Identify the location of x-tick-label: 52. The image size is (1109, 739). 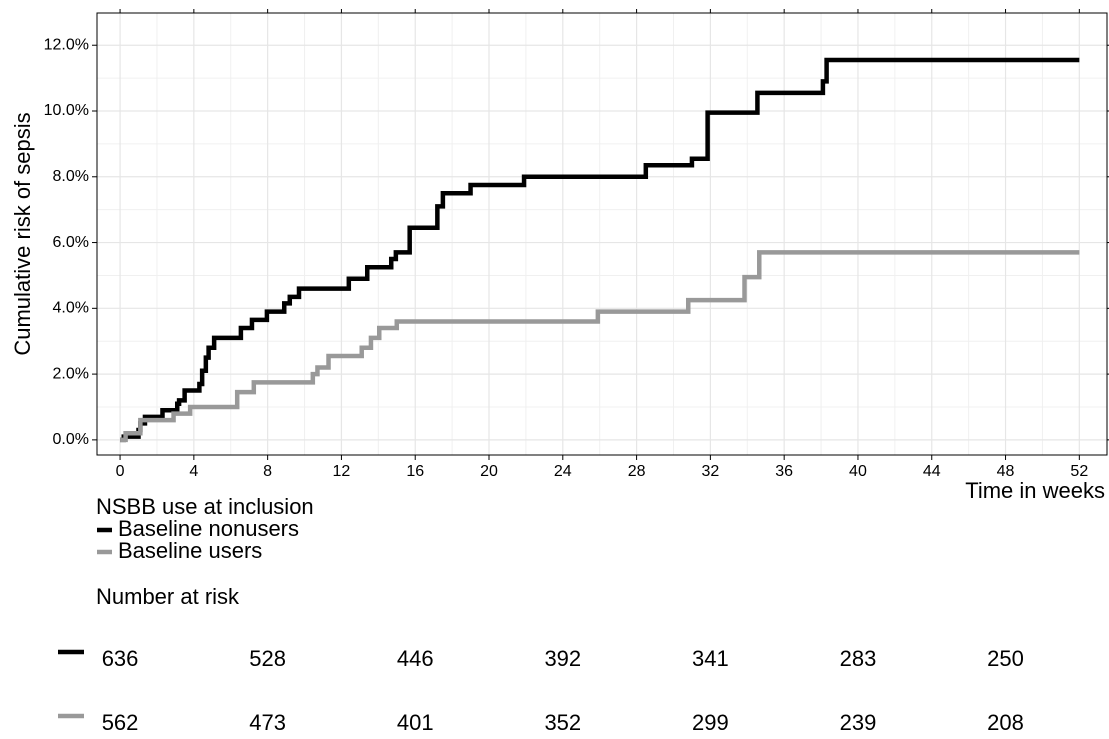
(1079, 471).